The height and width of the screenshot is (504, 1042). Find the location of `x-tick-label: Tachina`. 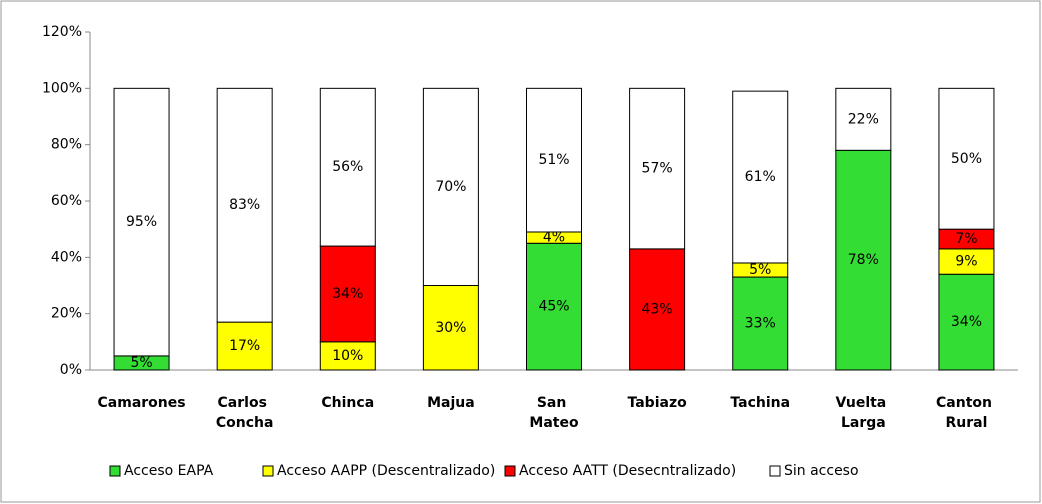

x-tick-label: Tachina is located at coordinates (760, 403).